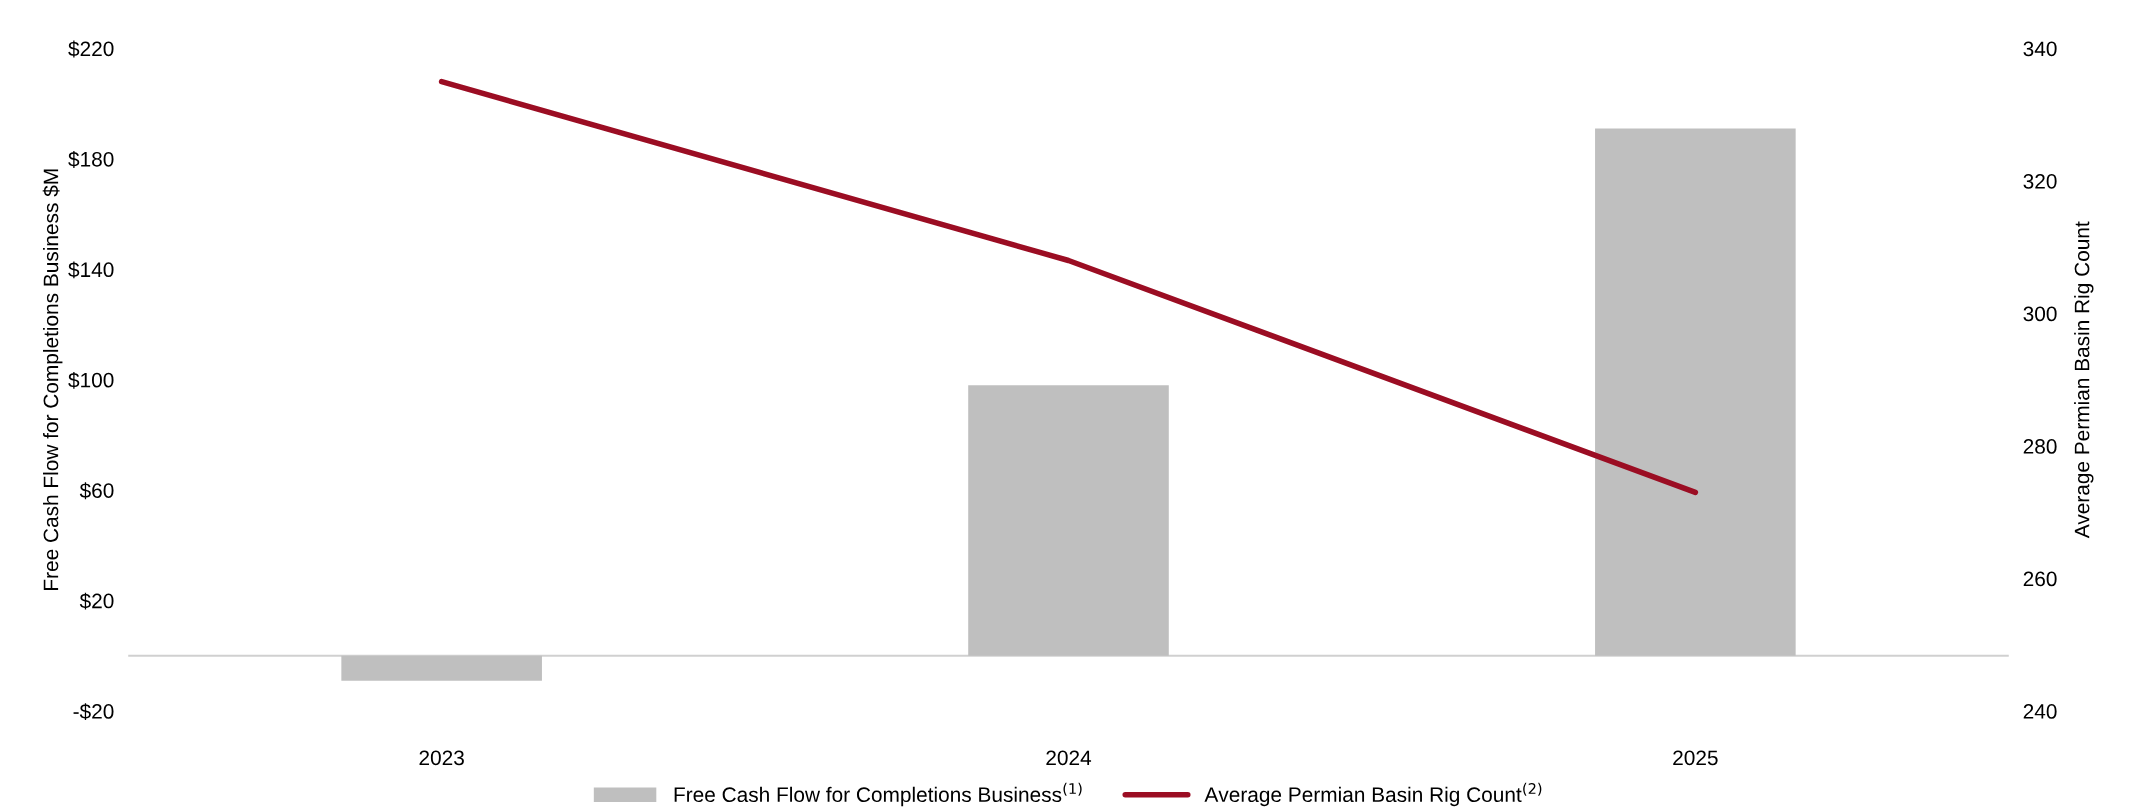 This screenshot has width=2137, height=808. I want to click on legend-label: Free Cash Flow for Completions Business$^{(1)}$, so click(878, 794).